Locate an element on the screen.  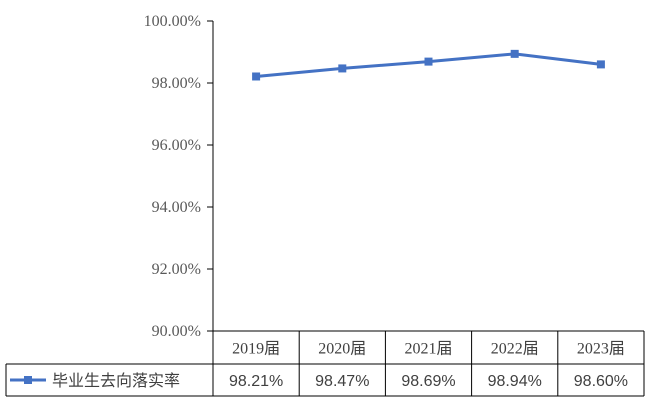
y-tick-label: 90.00% is located at coordinates (176, 331).